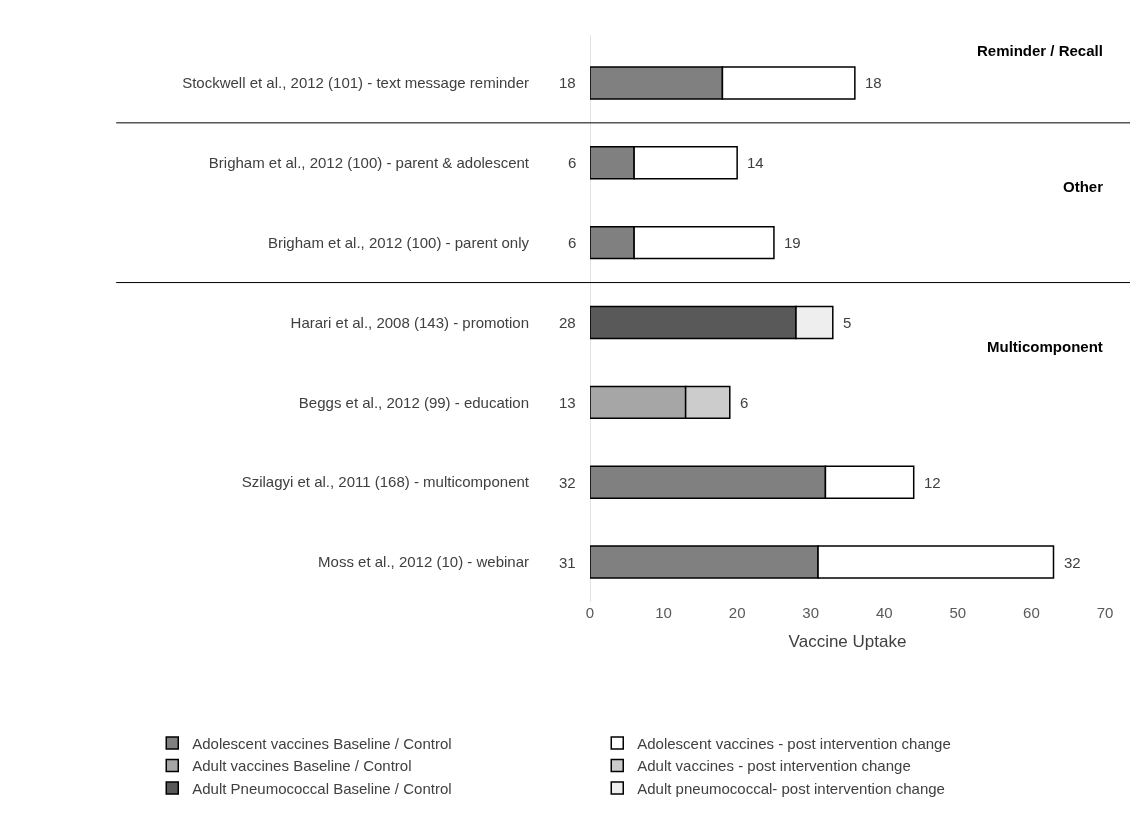 Image resolution: width=1130 pixels, height=822 pixels. Describe the element at coordinates (369, 163) in the screenshot. I see `y-tick-label: Brigham et al., 2012 (100) - parent & adolescent` at that location.